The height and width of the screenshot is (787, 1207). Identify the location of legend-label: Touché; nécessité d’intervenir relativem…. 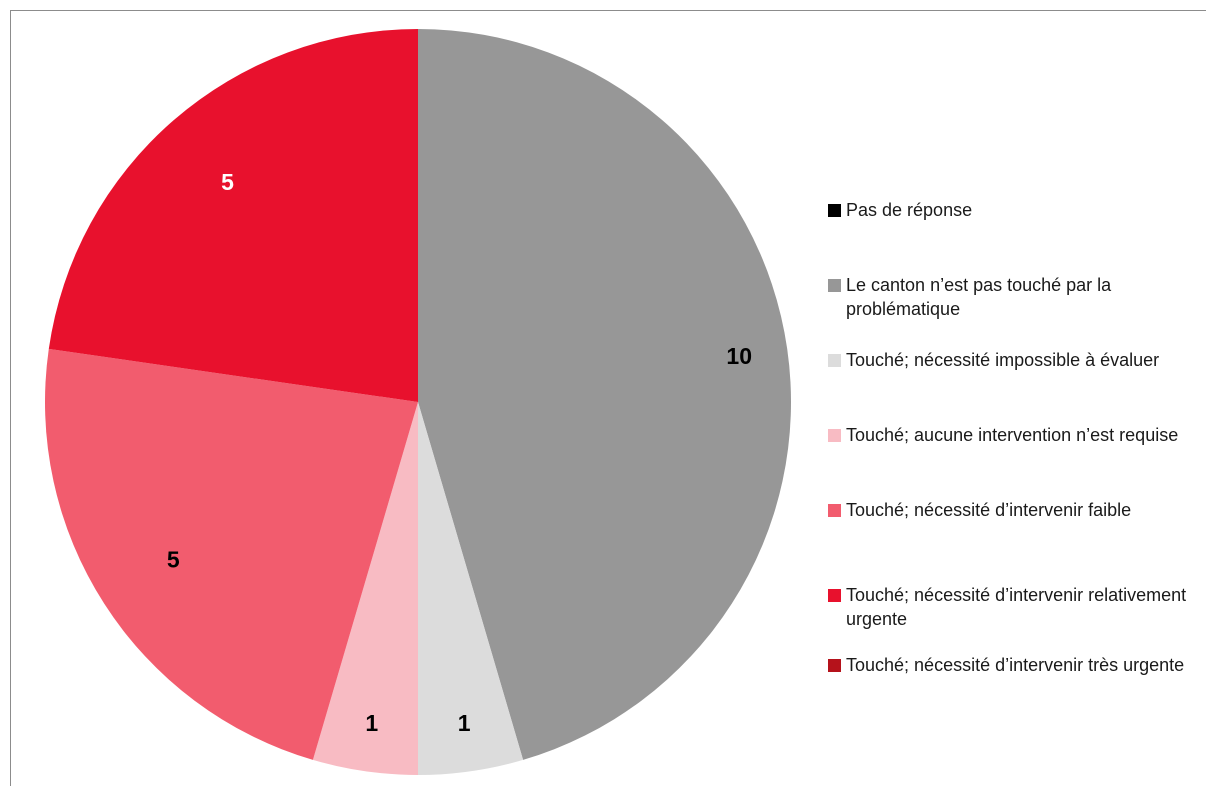
(1016, 607).